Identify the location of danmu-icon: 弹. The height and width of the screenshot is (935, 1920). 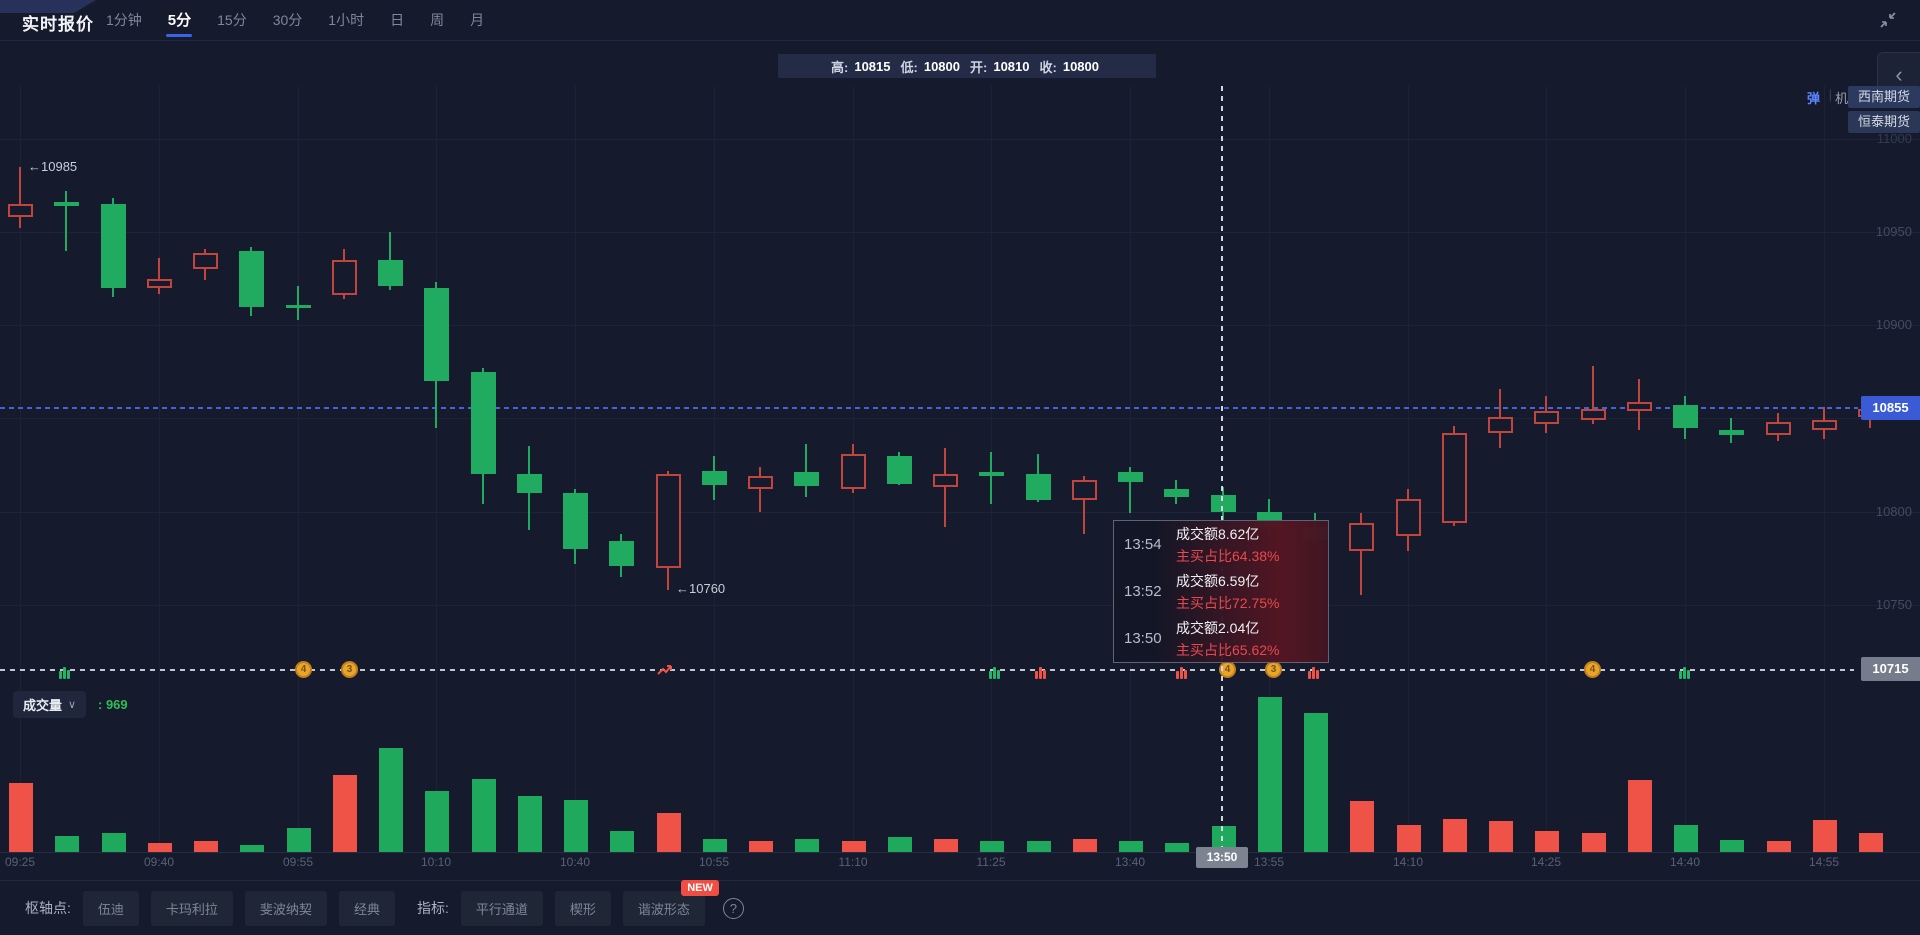
(1813, 98).